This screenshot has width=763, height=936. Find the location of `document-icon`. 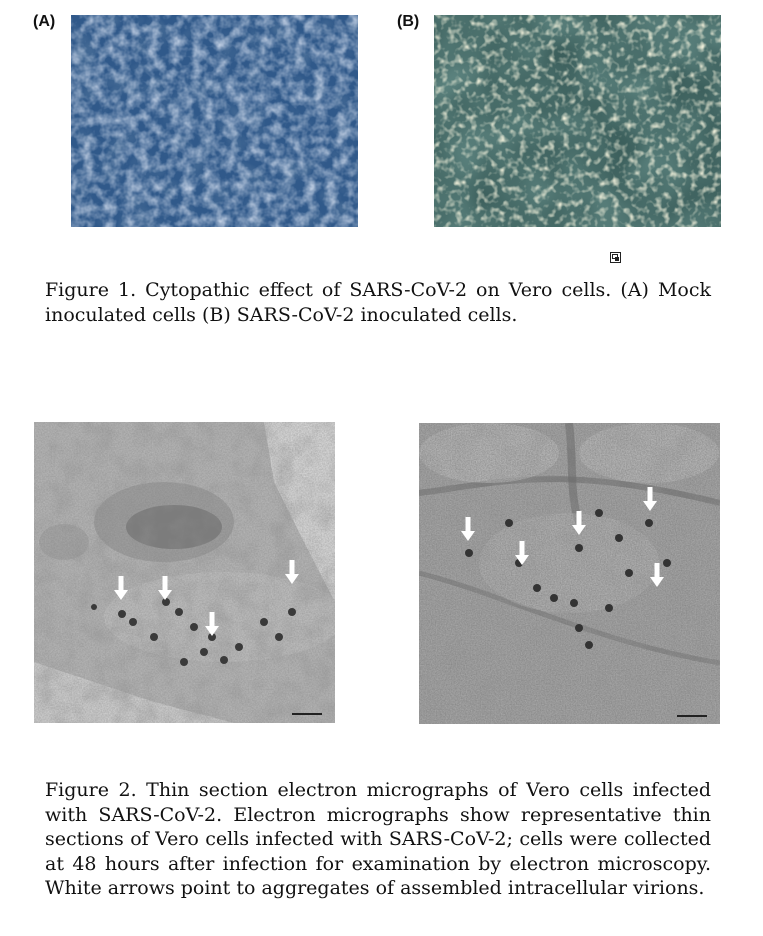

document-icon is located at coordinates (615, 257).